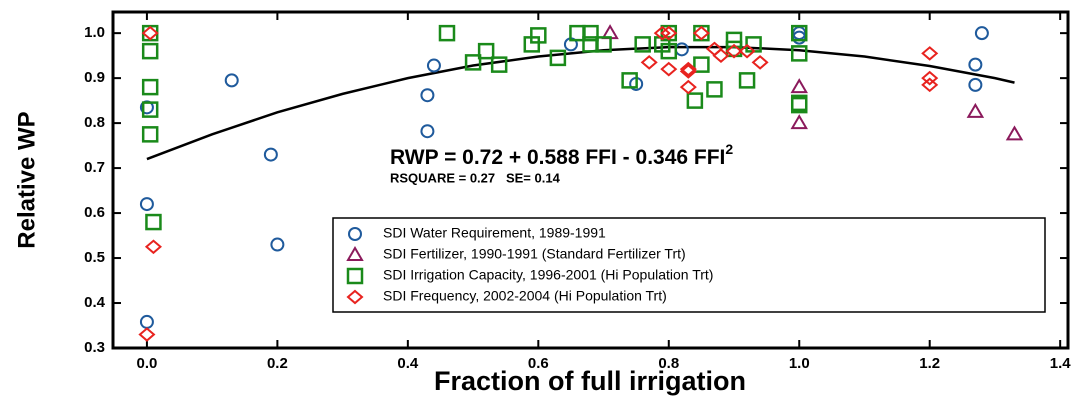  What do you see at coordinates (668, 363) in the screenshot?
I see `x-tick-label: 0.8` at bounding box center [668, 363].